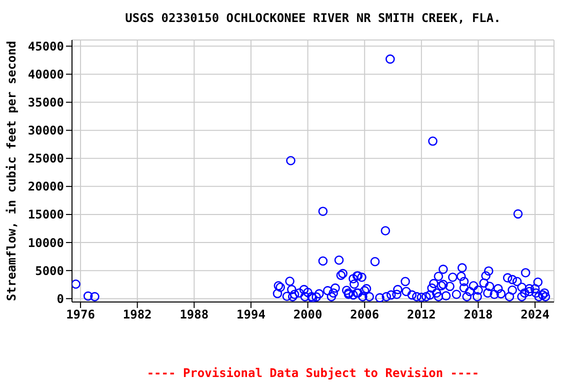  Describe the element at coordinates (46, 103) in the screenshot. I see `y-tick-label: 35000` at that location.